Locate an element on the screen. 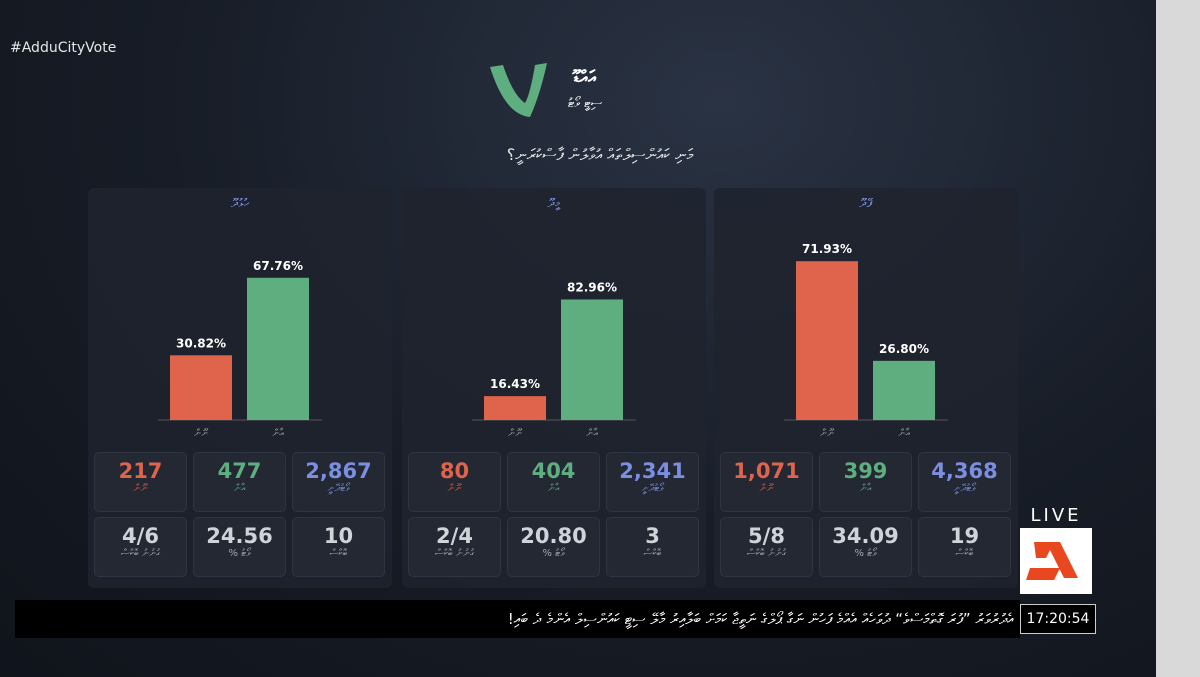  stat-value: 2,341 is located at coordinates (652, 471).